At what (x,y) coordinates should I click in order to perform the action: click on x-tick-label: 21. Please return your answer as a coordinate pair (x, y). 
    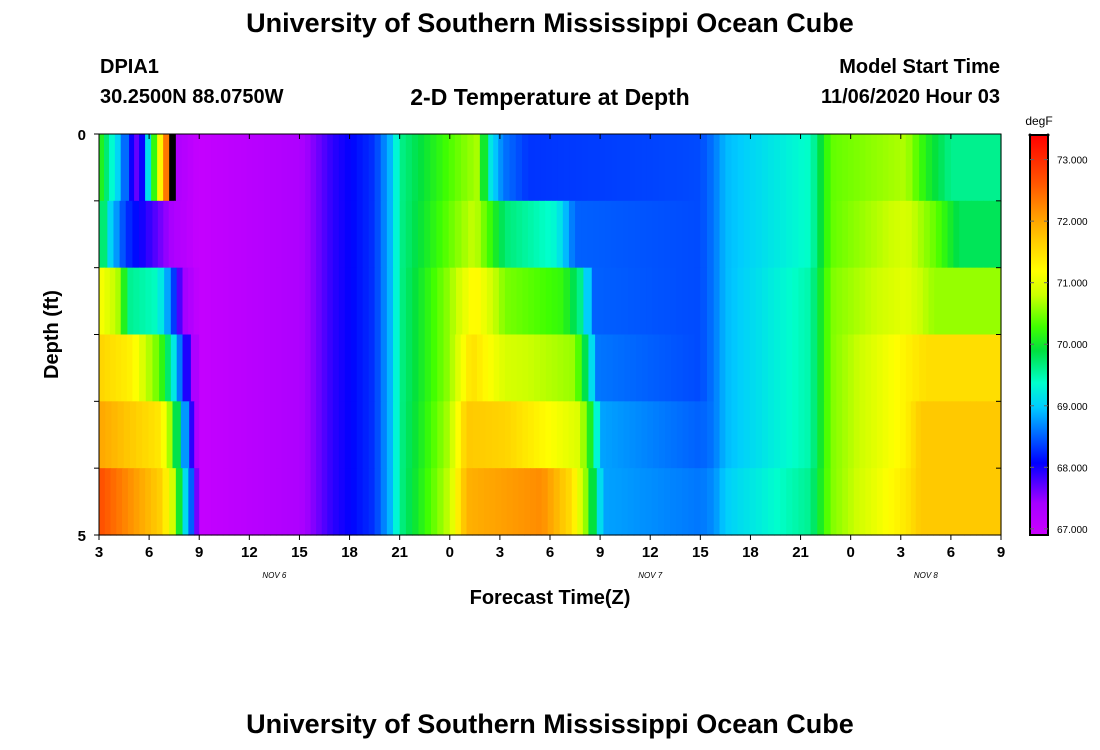
    Looking at the image, I should click on (399, 552).